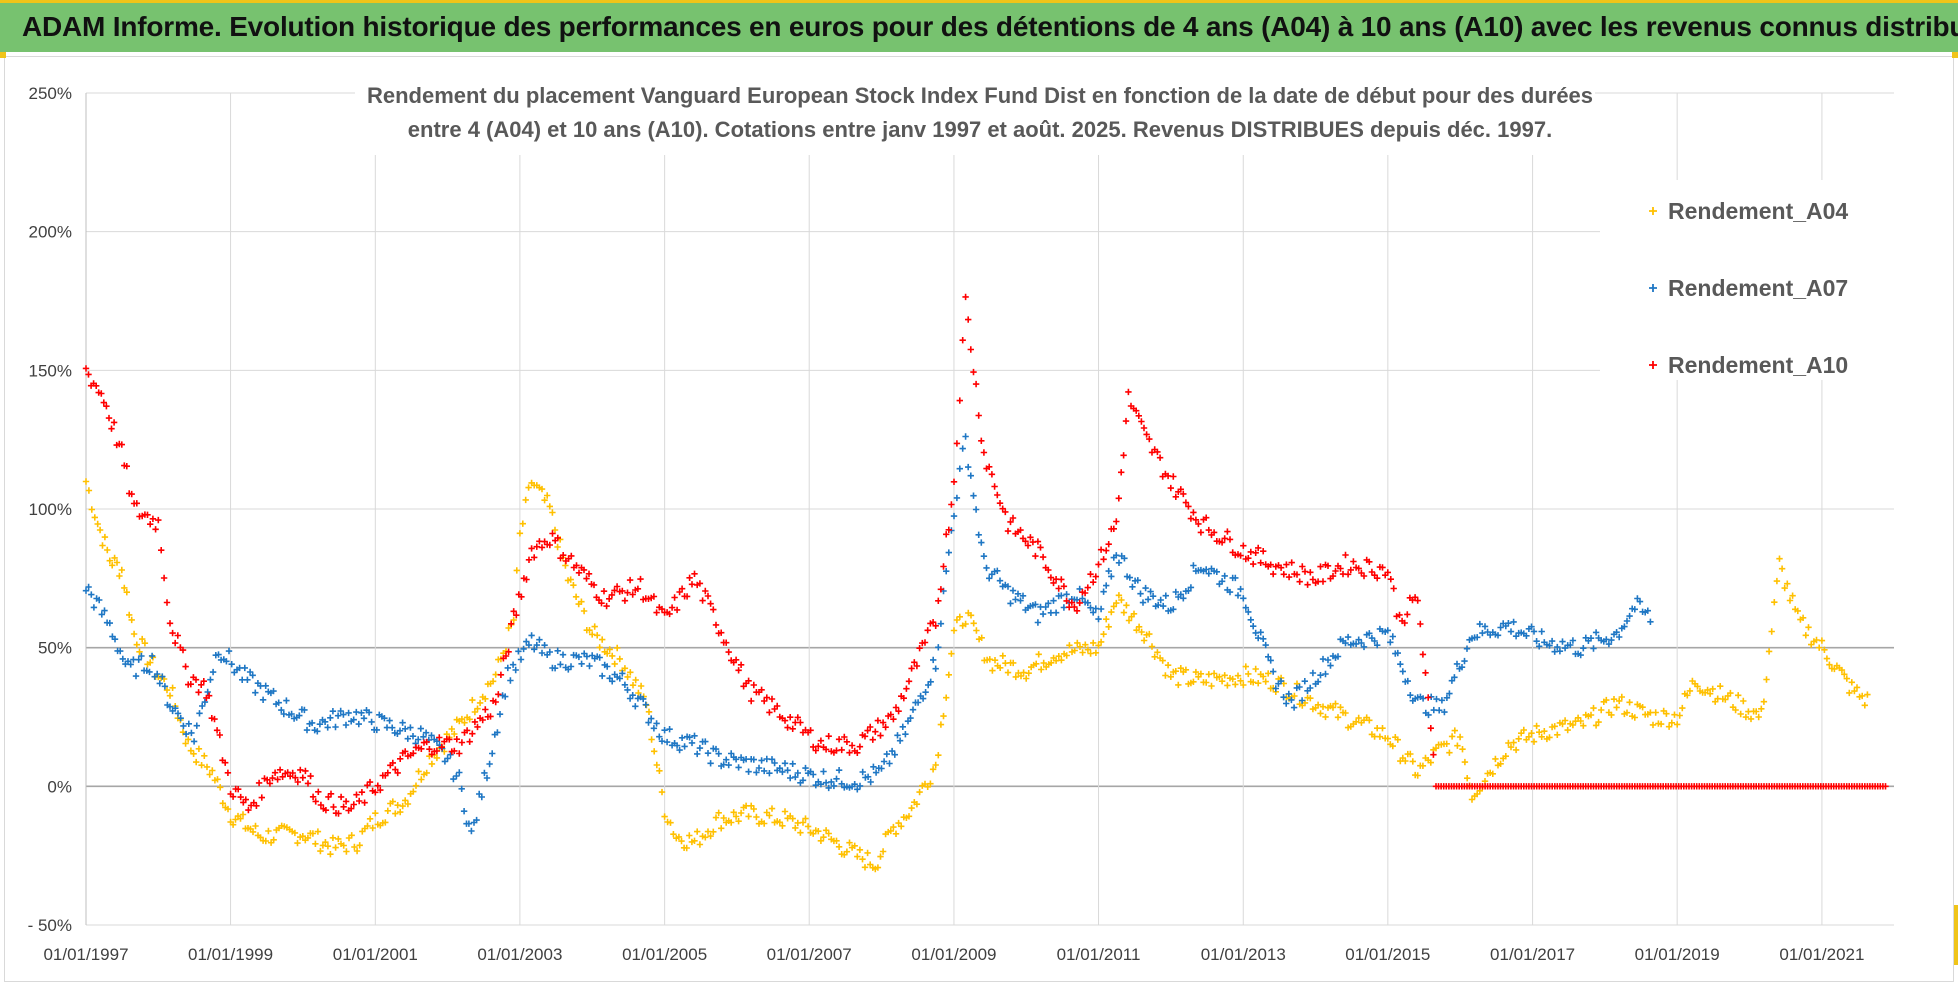  I want to click on y-tick-label: 50%, so click(55, 648).